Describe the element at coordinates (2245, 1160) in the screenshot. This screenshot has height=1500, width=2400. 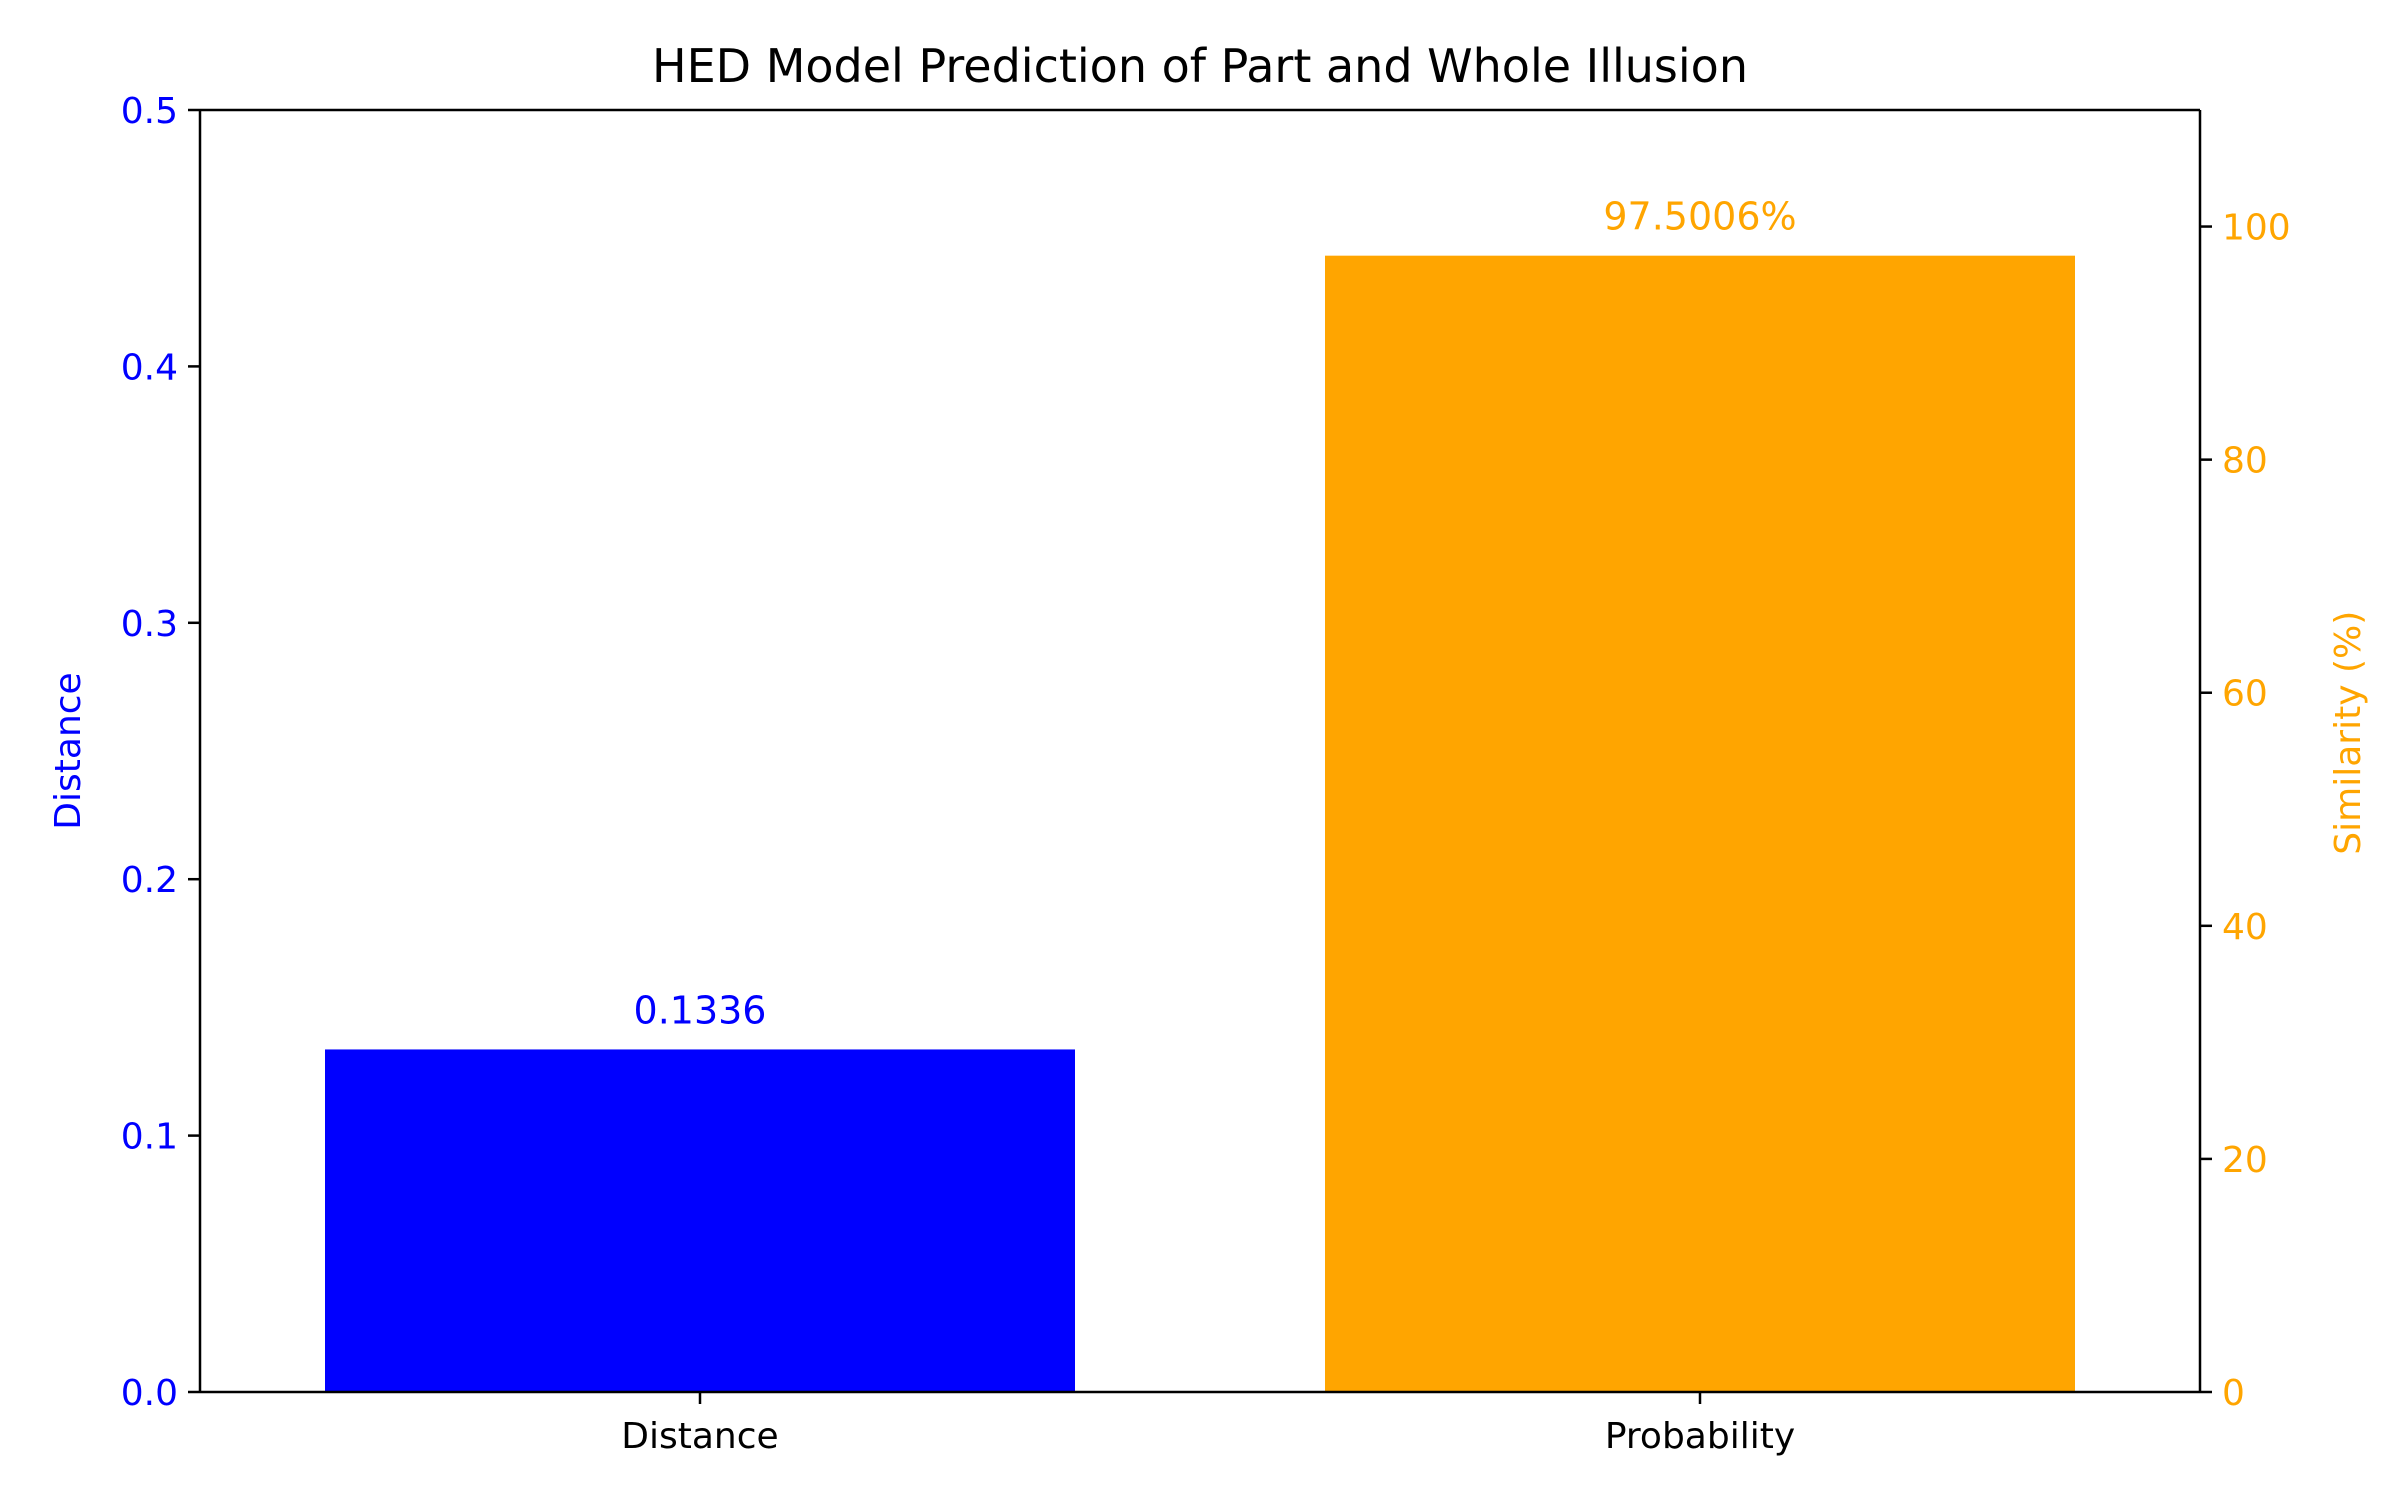
I see `right-tick-label: 20` at that location.